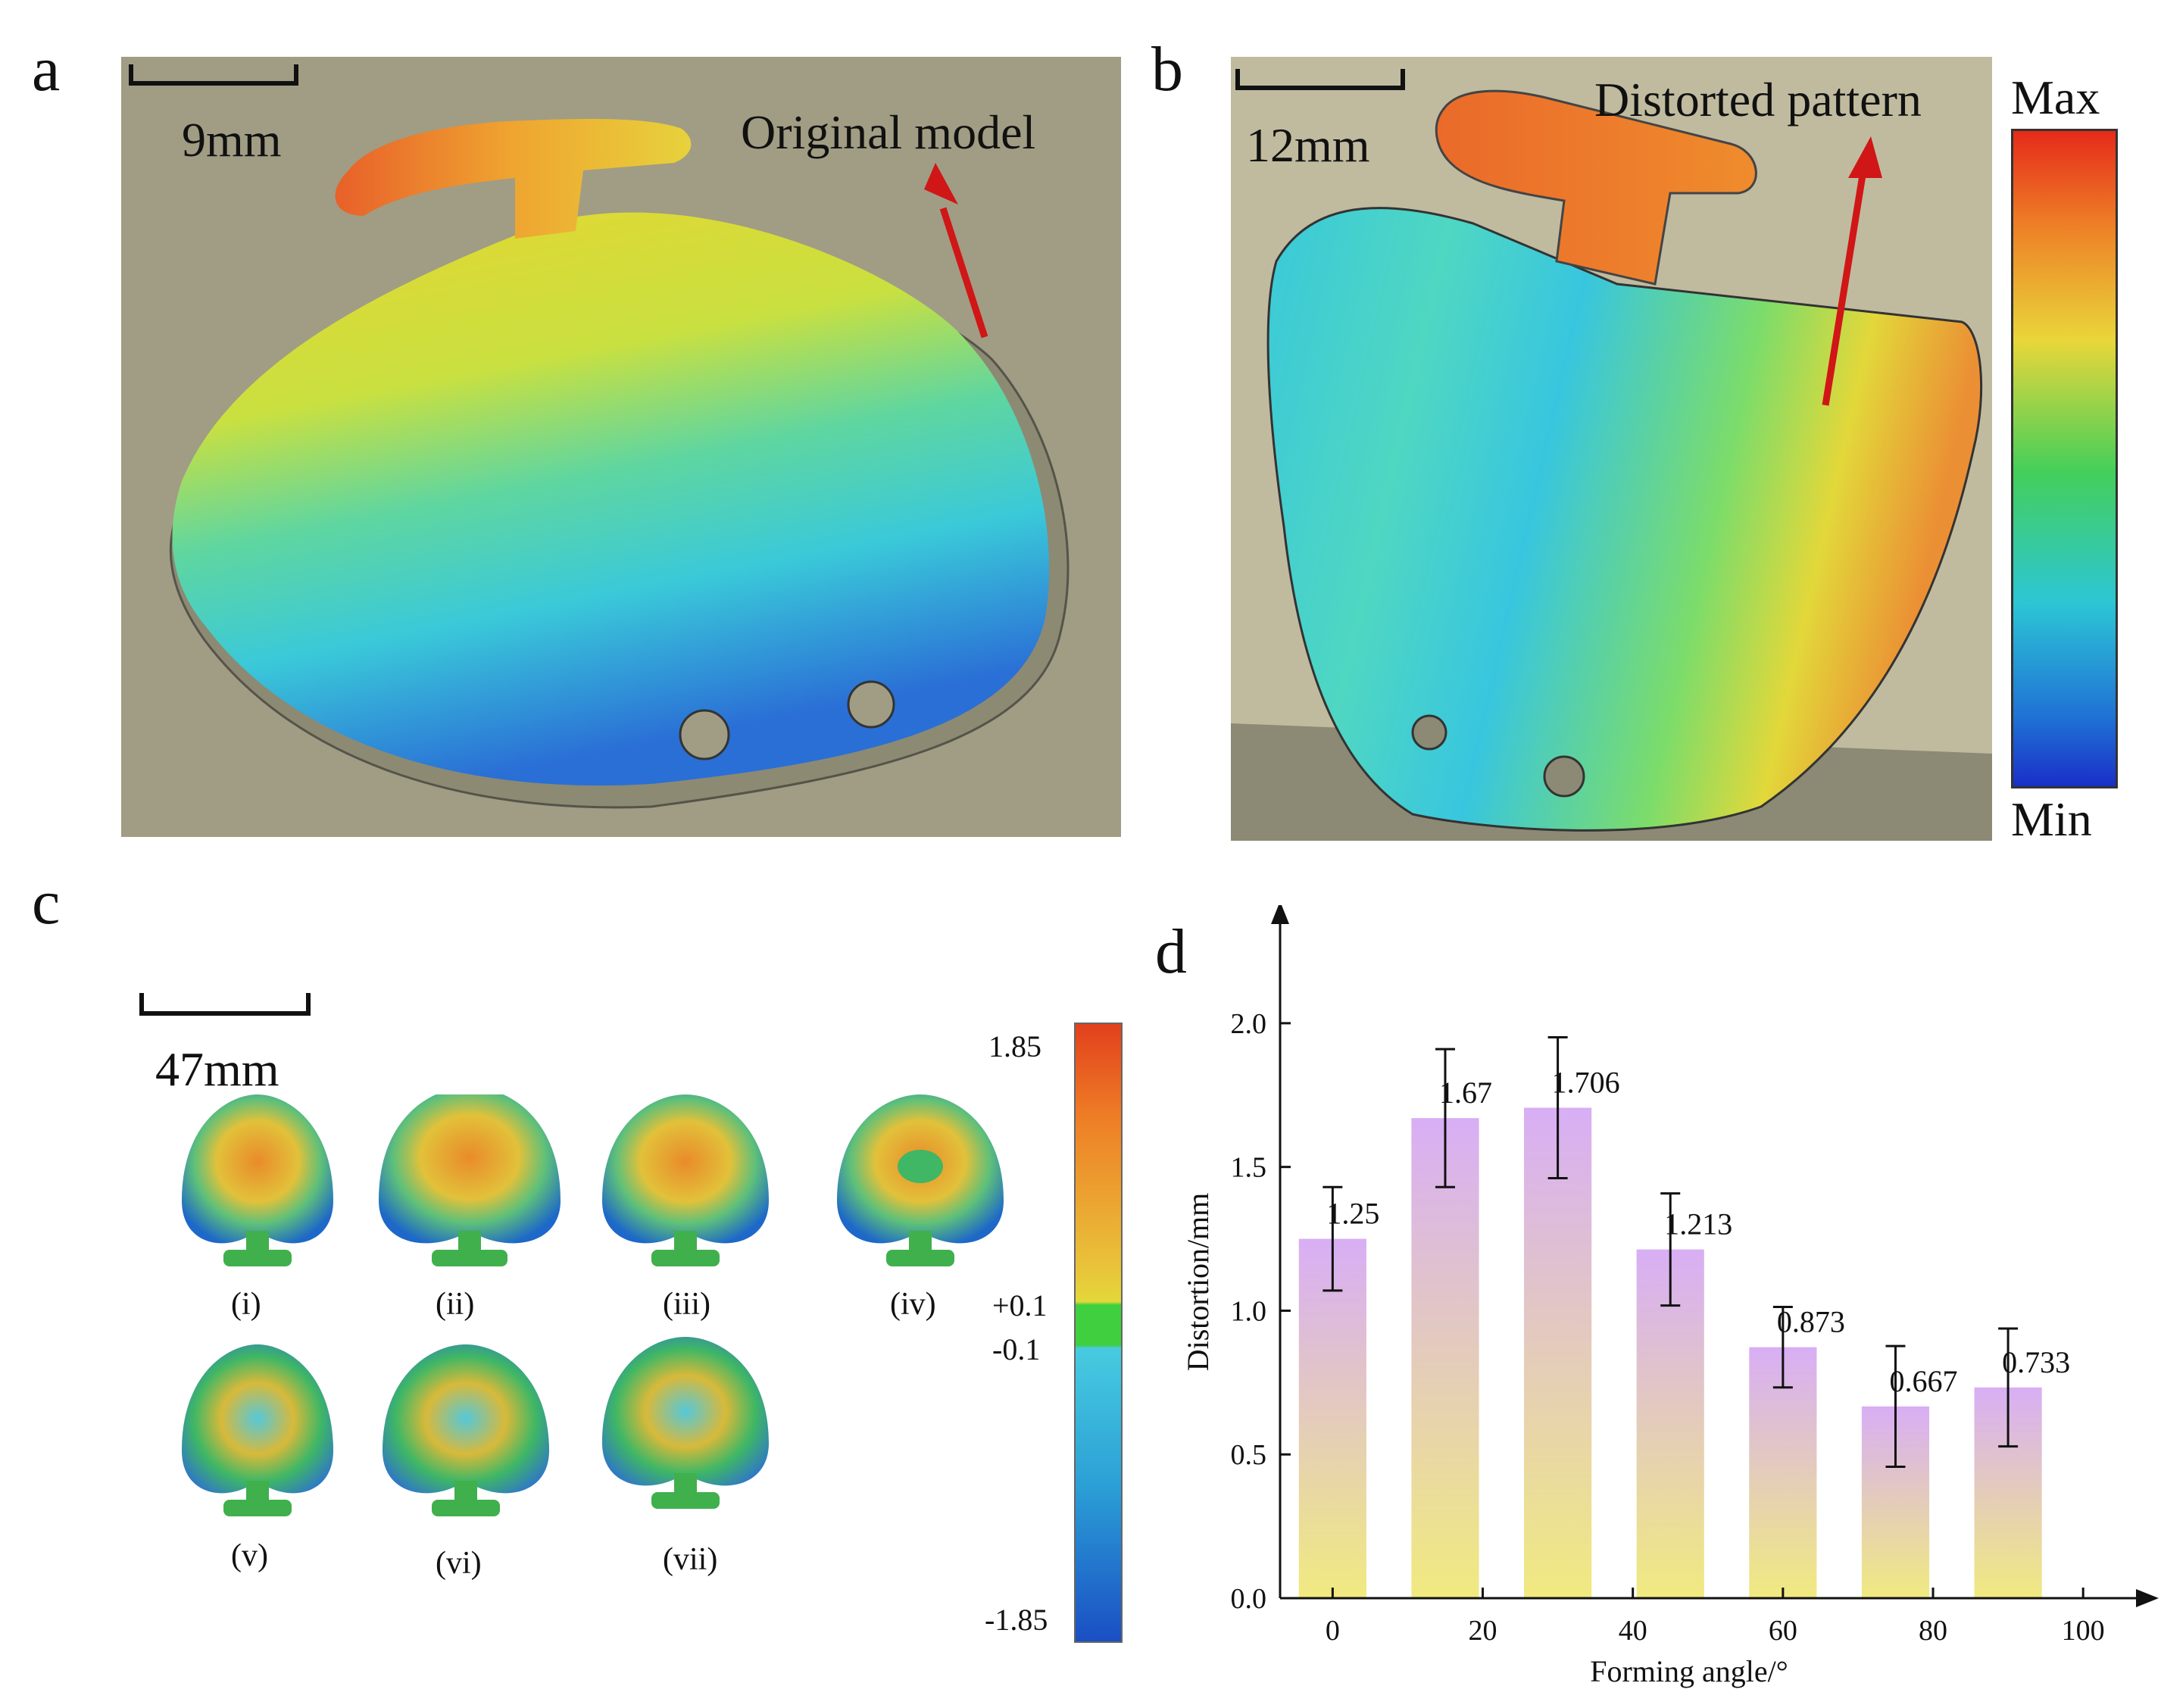  What do you see at coordinates (1016, 1349) in the screenshot?
I see `panel-c-colorbar-tick-minus: -0.1` at bounding box center [1016, 1349].